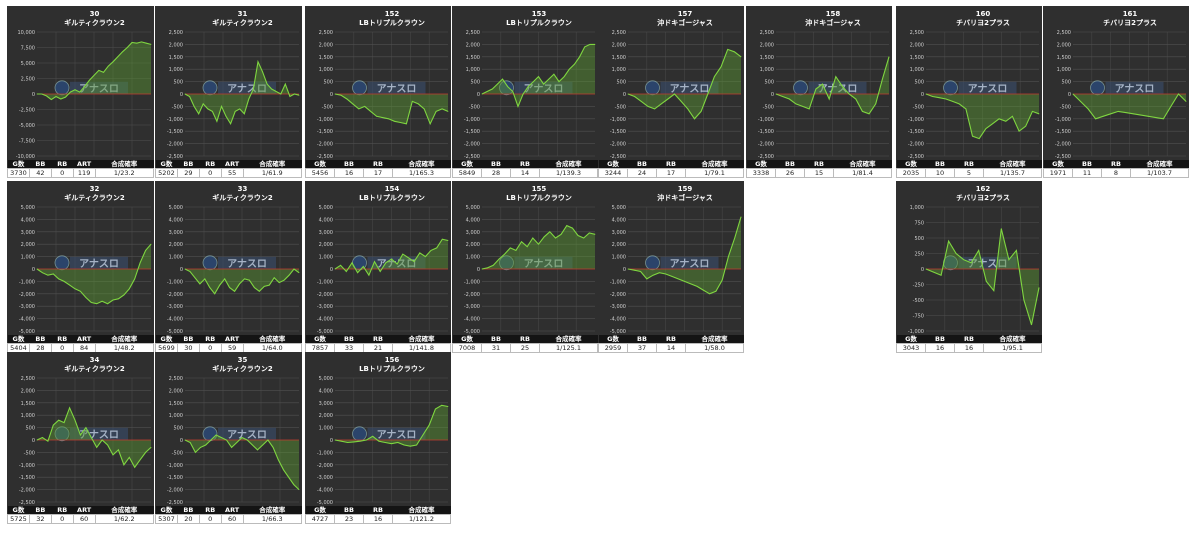 This screenshot has width=1200, height=535. Describe the element at coordinates (326, 45) in the screenshot. I see `y-tick-label: 2,000` at that location.